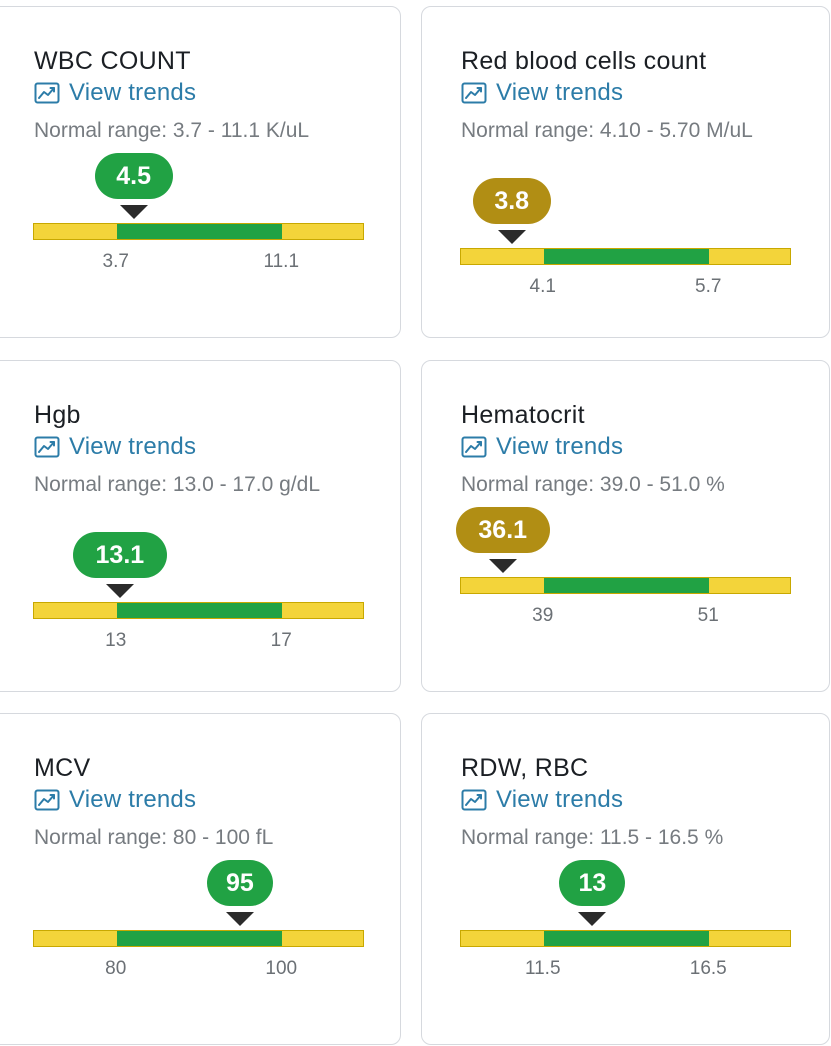 This screenshot has width=831, height=1046. What do you see at coordinates (172, 130) in the screenshot?
I see `normal-range-text: Normal range: 3.7 - 11.1 K/uL` at bounding box center [172, 130].